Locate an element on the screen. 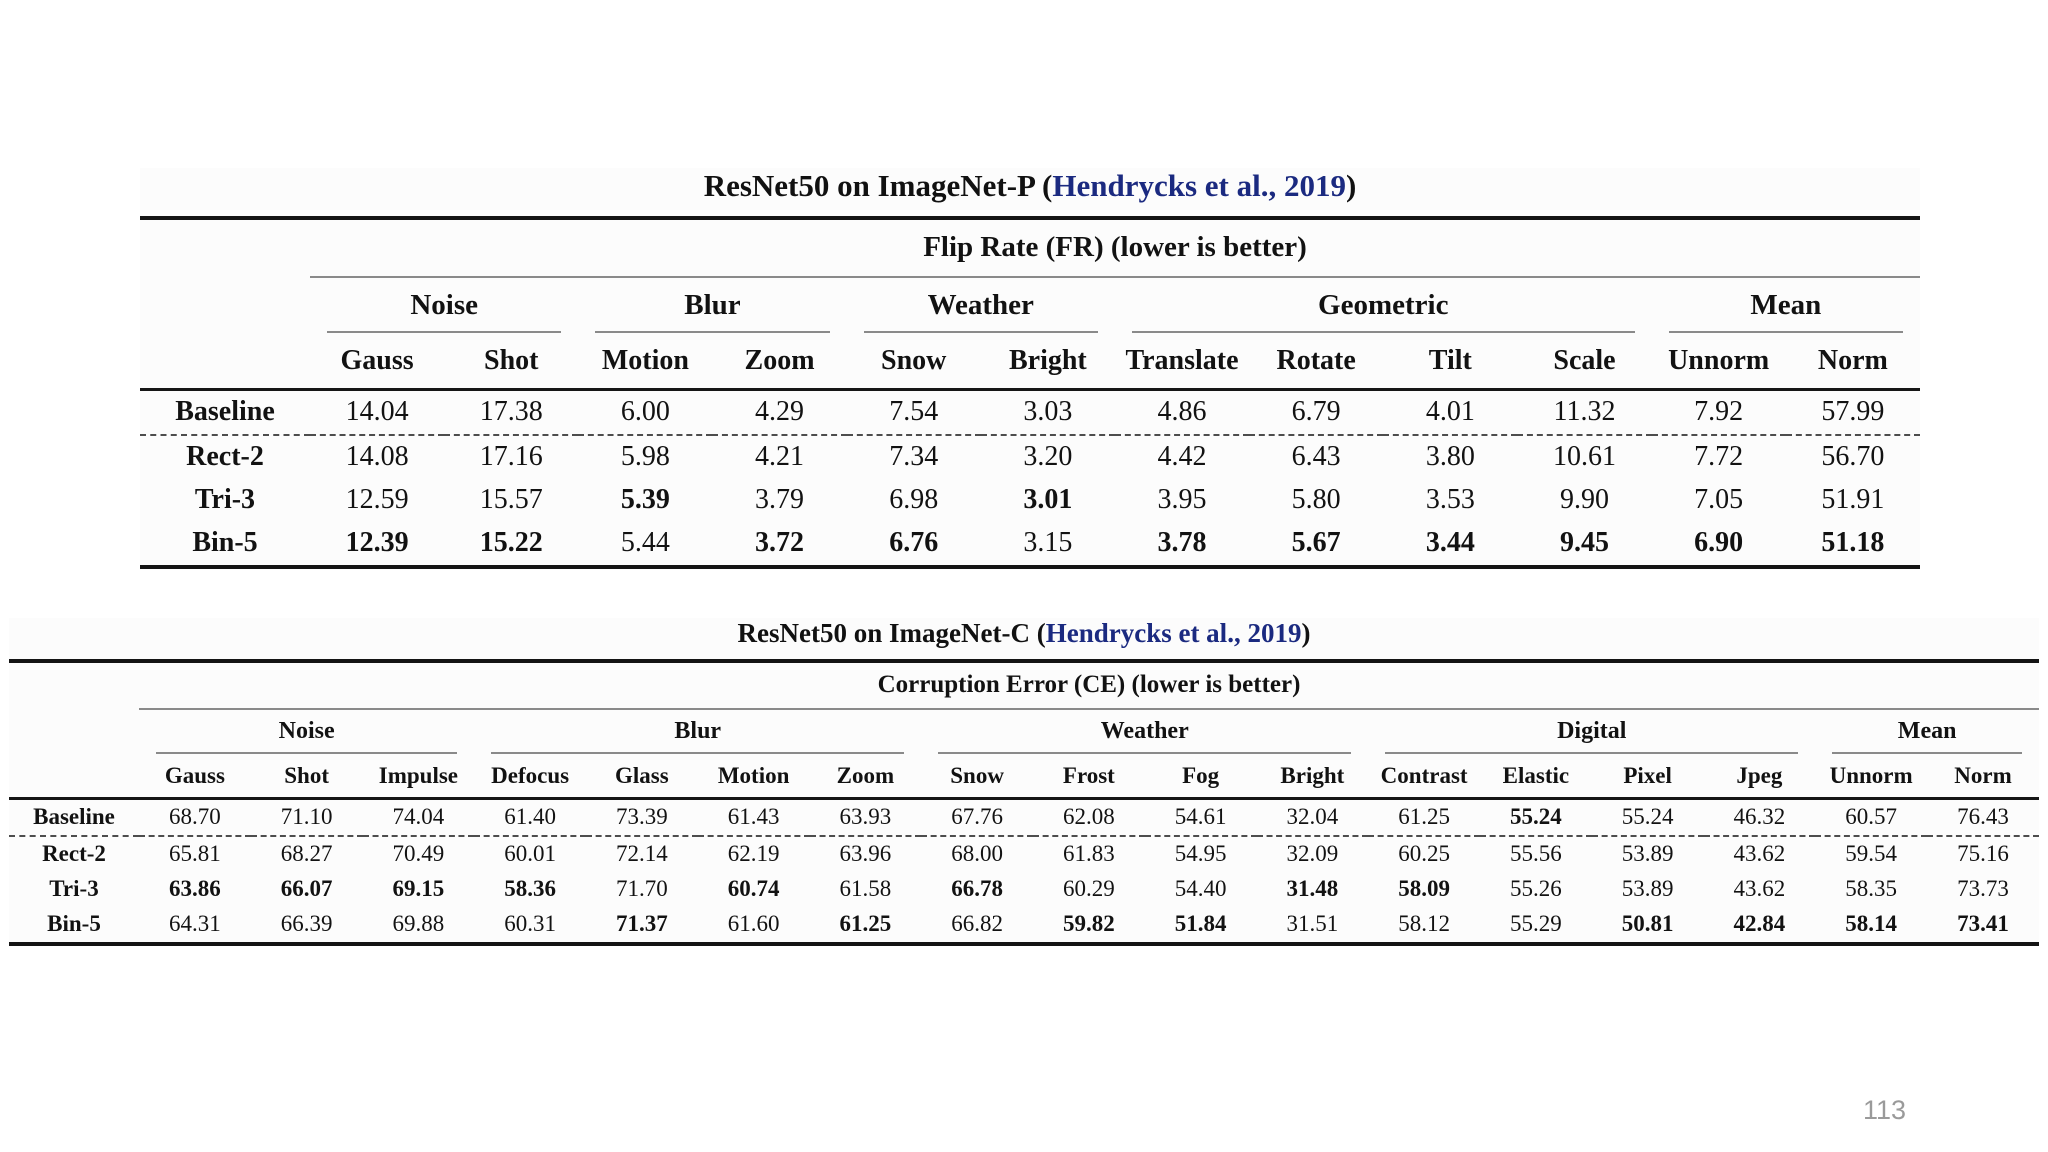 The width and height of the screenshot is (2048, 1152). table-cell: 4.21 is located at coordinates (780, 456).